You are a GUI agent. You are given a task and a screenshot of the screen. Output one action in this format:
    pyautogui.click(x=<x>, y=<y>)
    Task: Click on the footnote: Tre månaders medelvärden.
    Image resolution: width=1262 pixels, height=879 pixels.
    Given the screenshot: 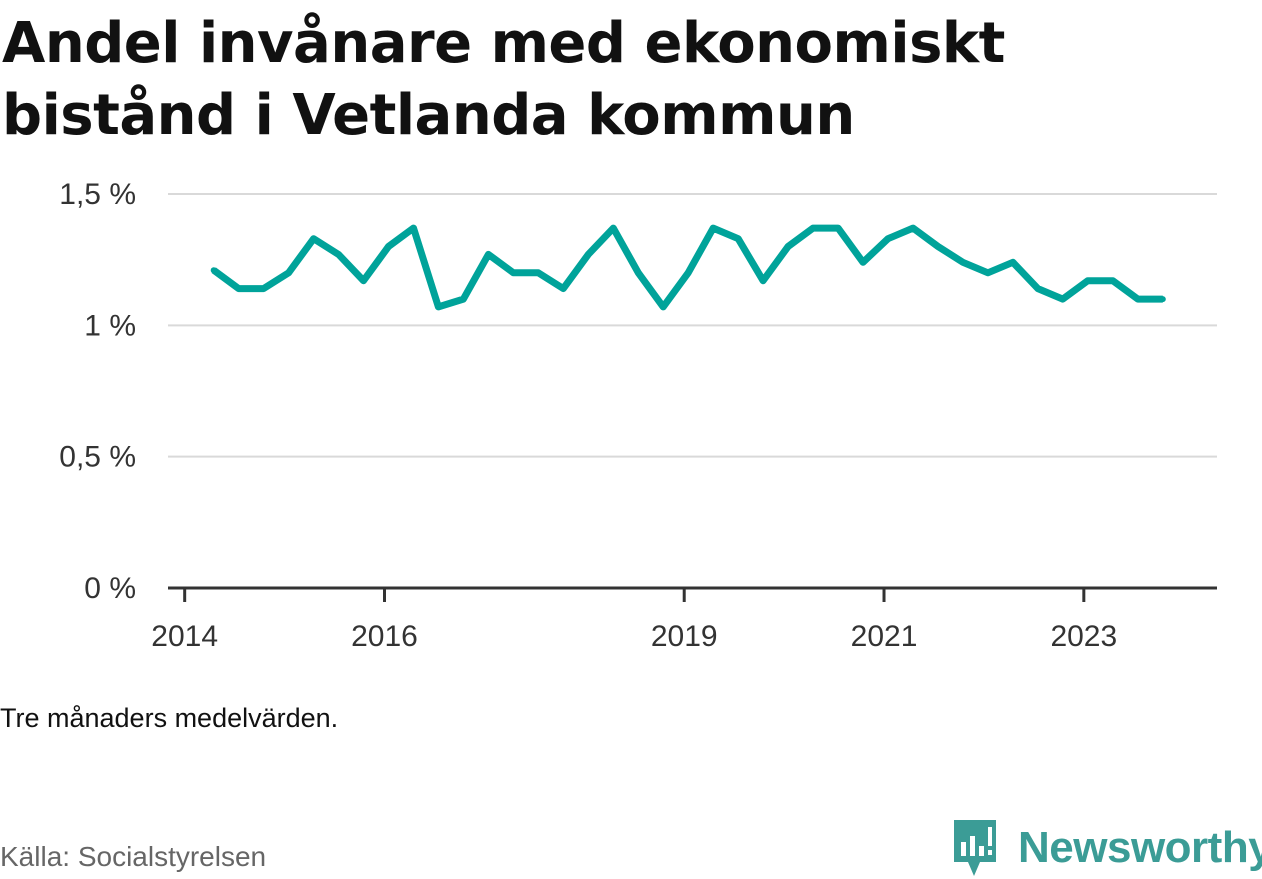 What is the action you would take?
    pyautogui.click(x=169, y=718)
    